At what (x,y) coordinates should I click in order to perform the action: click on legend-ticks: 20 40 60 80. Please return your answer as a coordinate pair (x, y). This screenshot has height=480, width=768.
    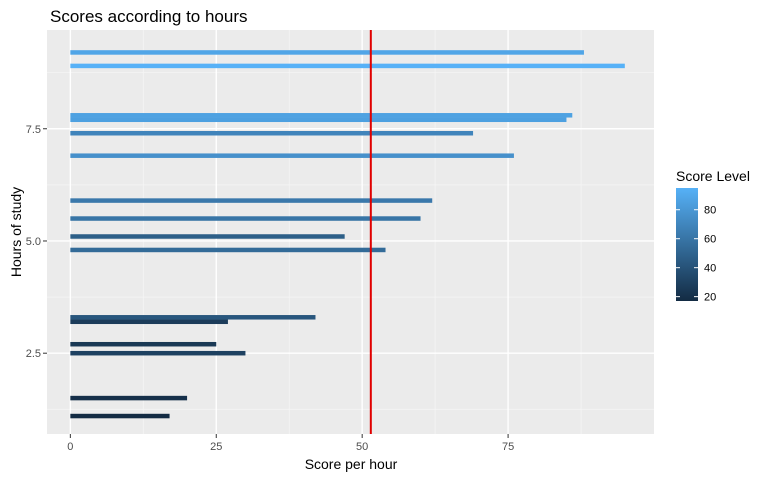
    Looking at the image, I should click on (696, 254).